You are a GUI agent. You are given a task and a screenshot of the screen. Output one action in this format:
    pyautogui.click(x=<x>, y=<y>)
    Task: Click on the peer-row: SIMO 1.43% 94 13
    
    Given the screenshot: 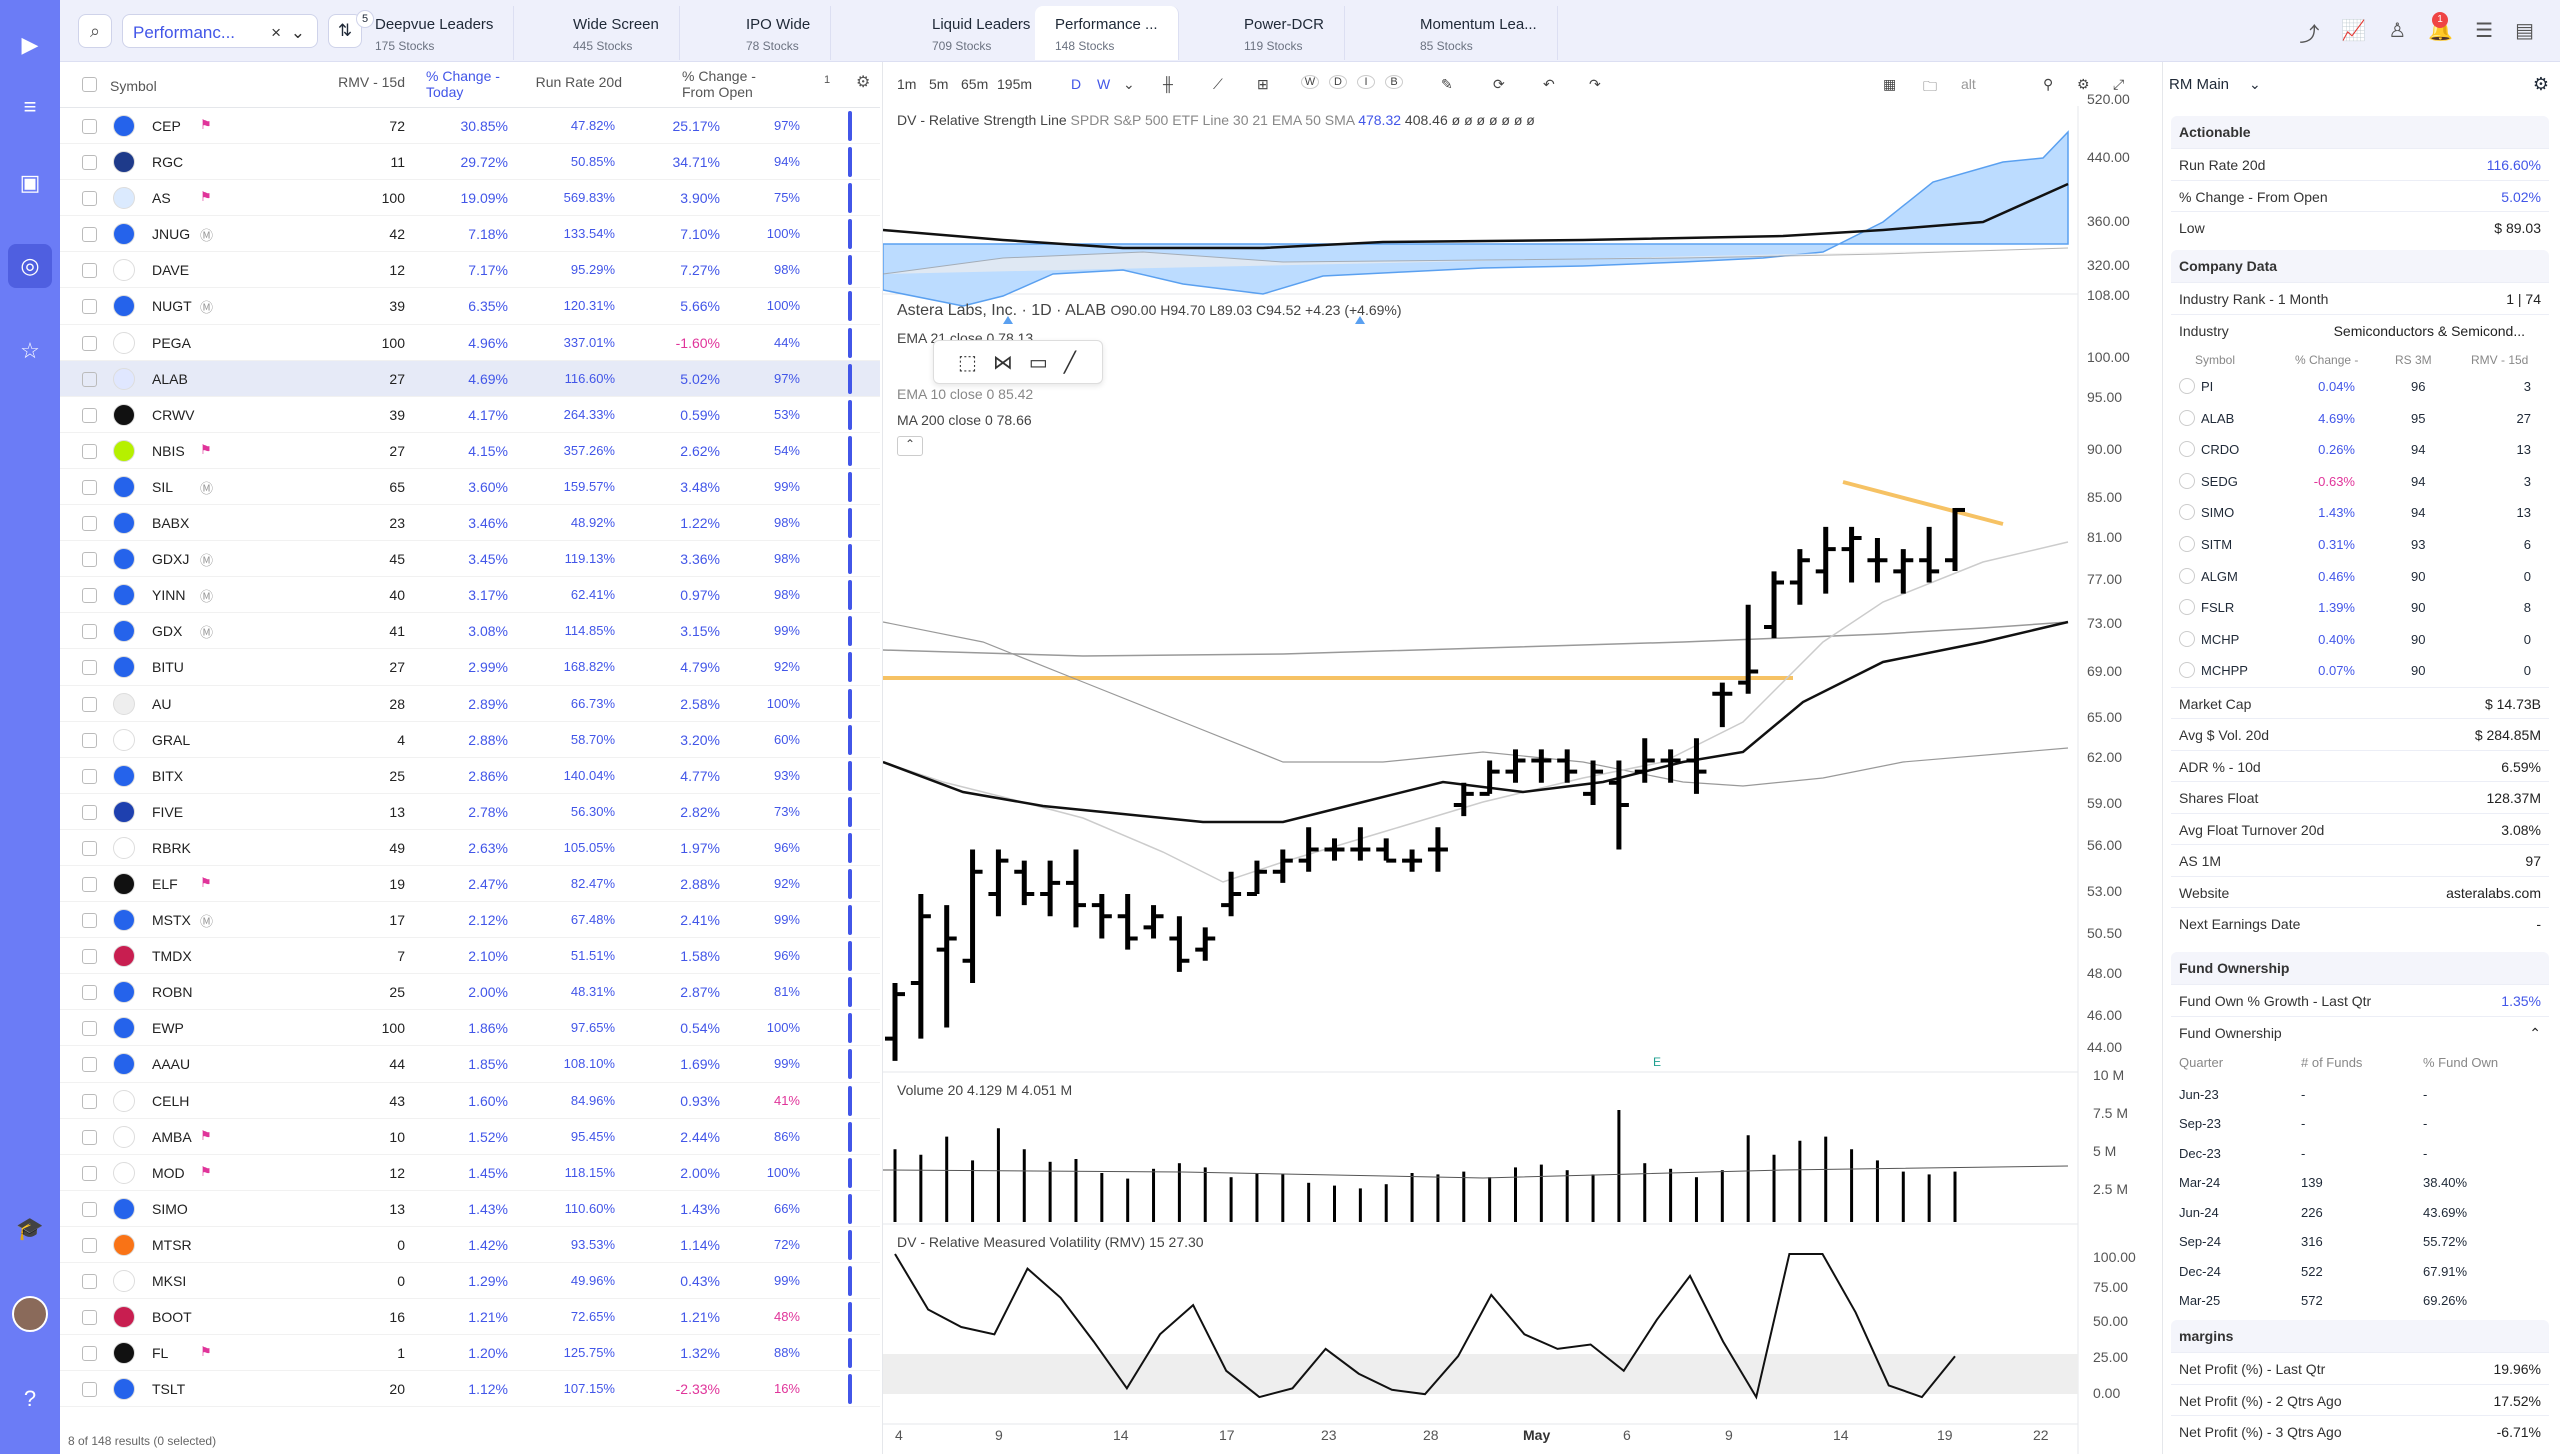 What is the action you would take?
    pyautogui.click(x=2360, y=513)
    